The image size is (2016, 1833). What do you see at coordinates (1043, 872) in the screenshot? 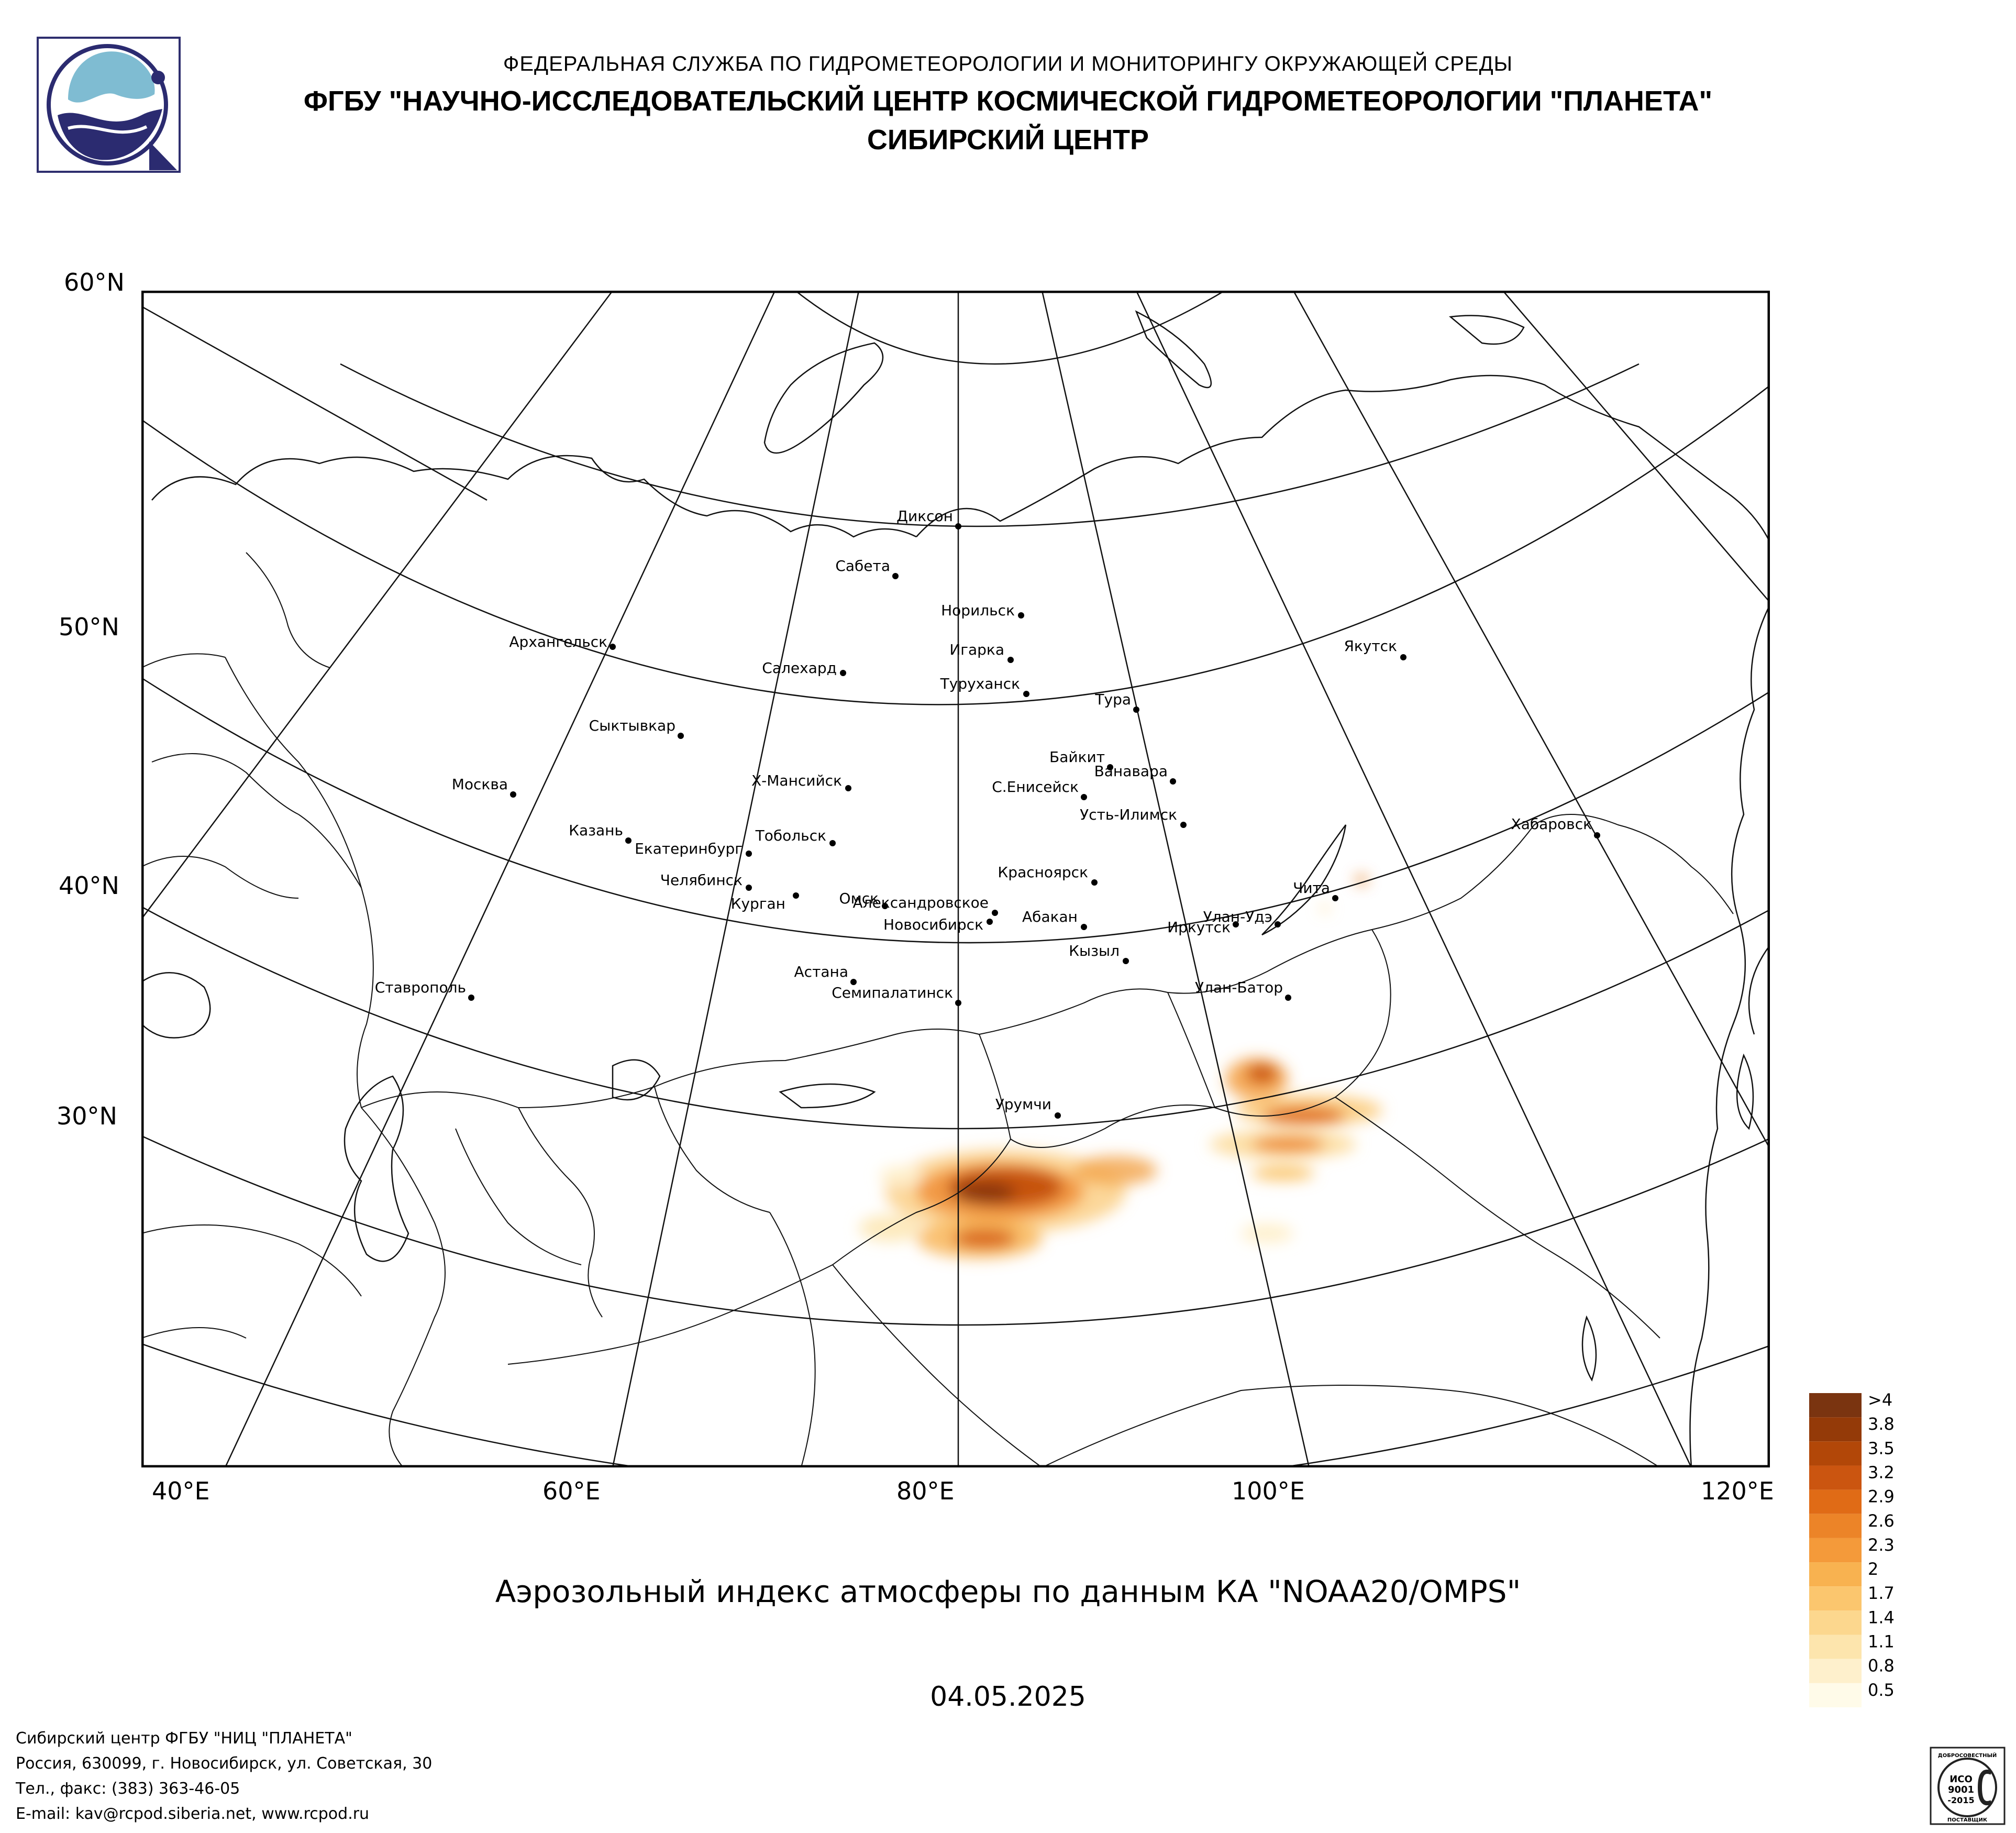
I see `city-label: Красноярск` at bounding box center [1043, 872].